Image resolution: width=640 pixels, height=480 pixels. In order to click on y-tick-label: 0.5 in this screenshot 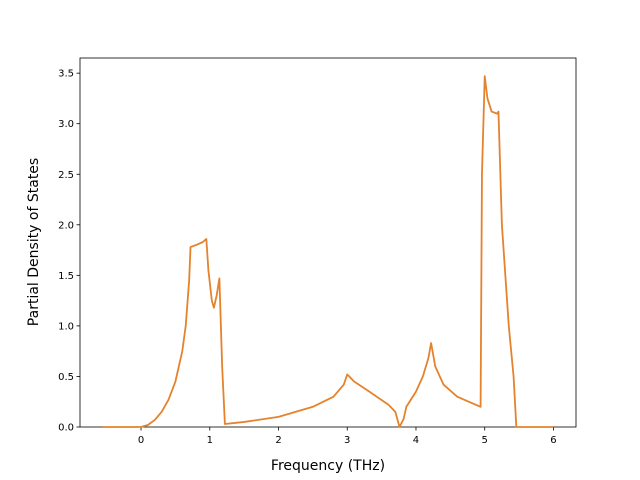, I will do `click(66, 377)`.